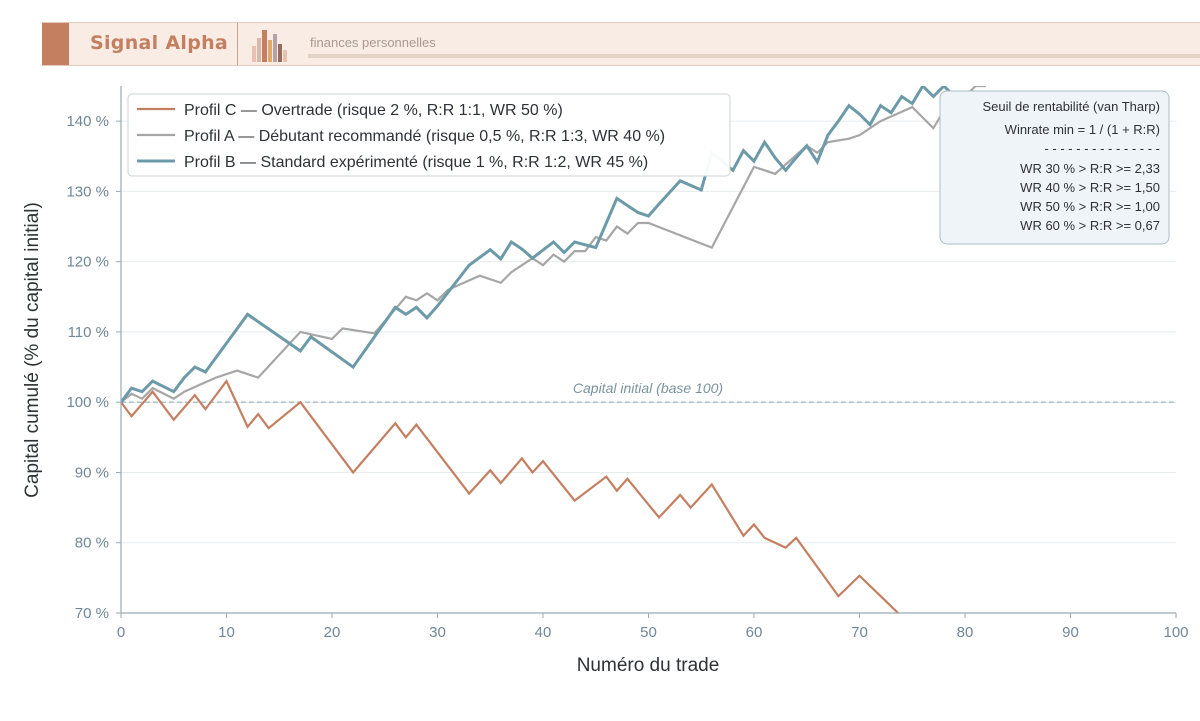 The image size is (1200, 721). What do you see at coordinates (754, 56) in the screenshot?
I see `tagline-underline` at bounding box center [754, 56].